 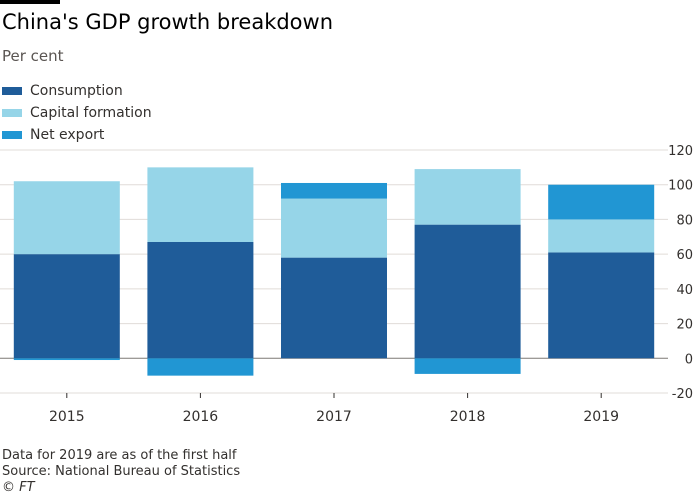 What do you see at coordinates (67, 417) in the screenshot?
I see `x-tick-label: 2015` at bounding box center [67, 417].